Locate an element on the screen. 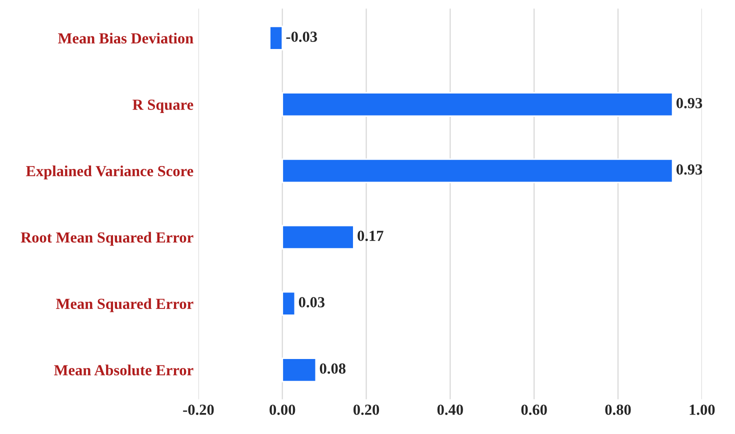  x-tick-label: 0.60 is located at coordinates (534, 409).